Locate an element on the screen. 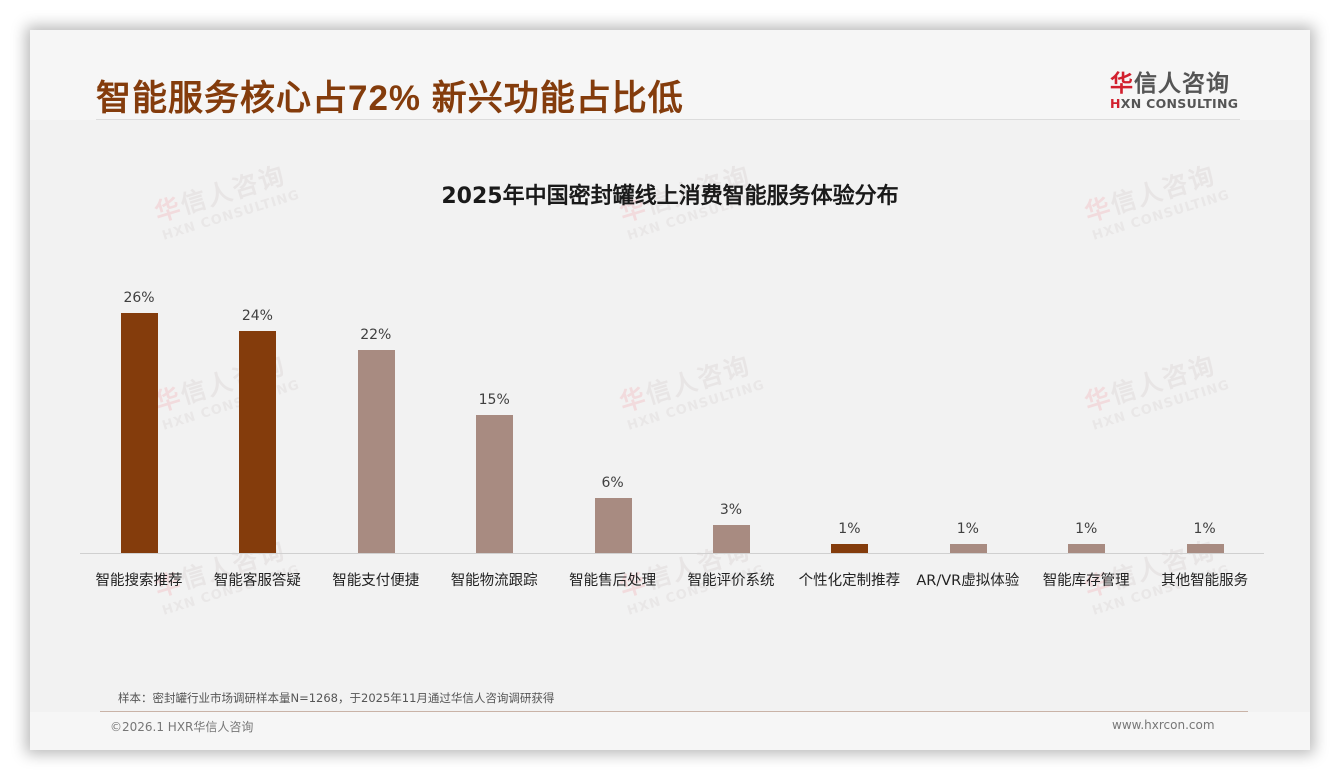 The image size is (1340, 780). chart-title: 2025年中国密封罐线上消费智能服务体验分布 is located at coordinates (670, 196).